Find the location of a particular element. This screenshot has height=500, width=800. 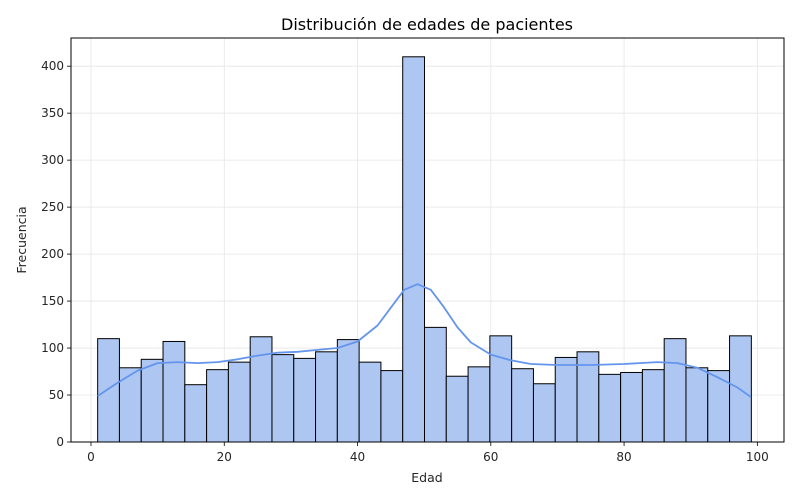

x-tick-label-4: 80 is located at coordinates (623, 457).